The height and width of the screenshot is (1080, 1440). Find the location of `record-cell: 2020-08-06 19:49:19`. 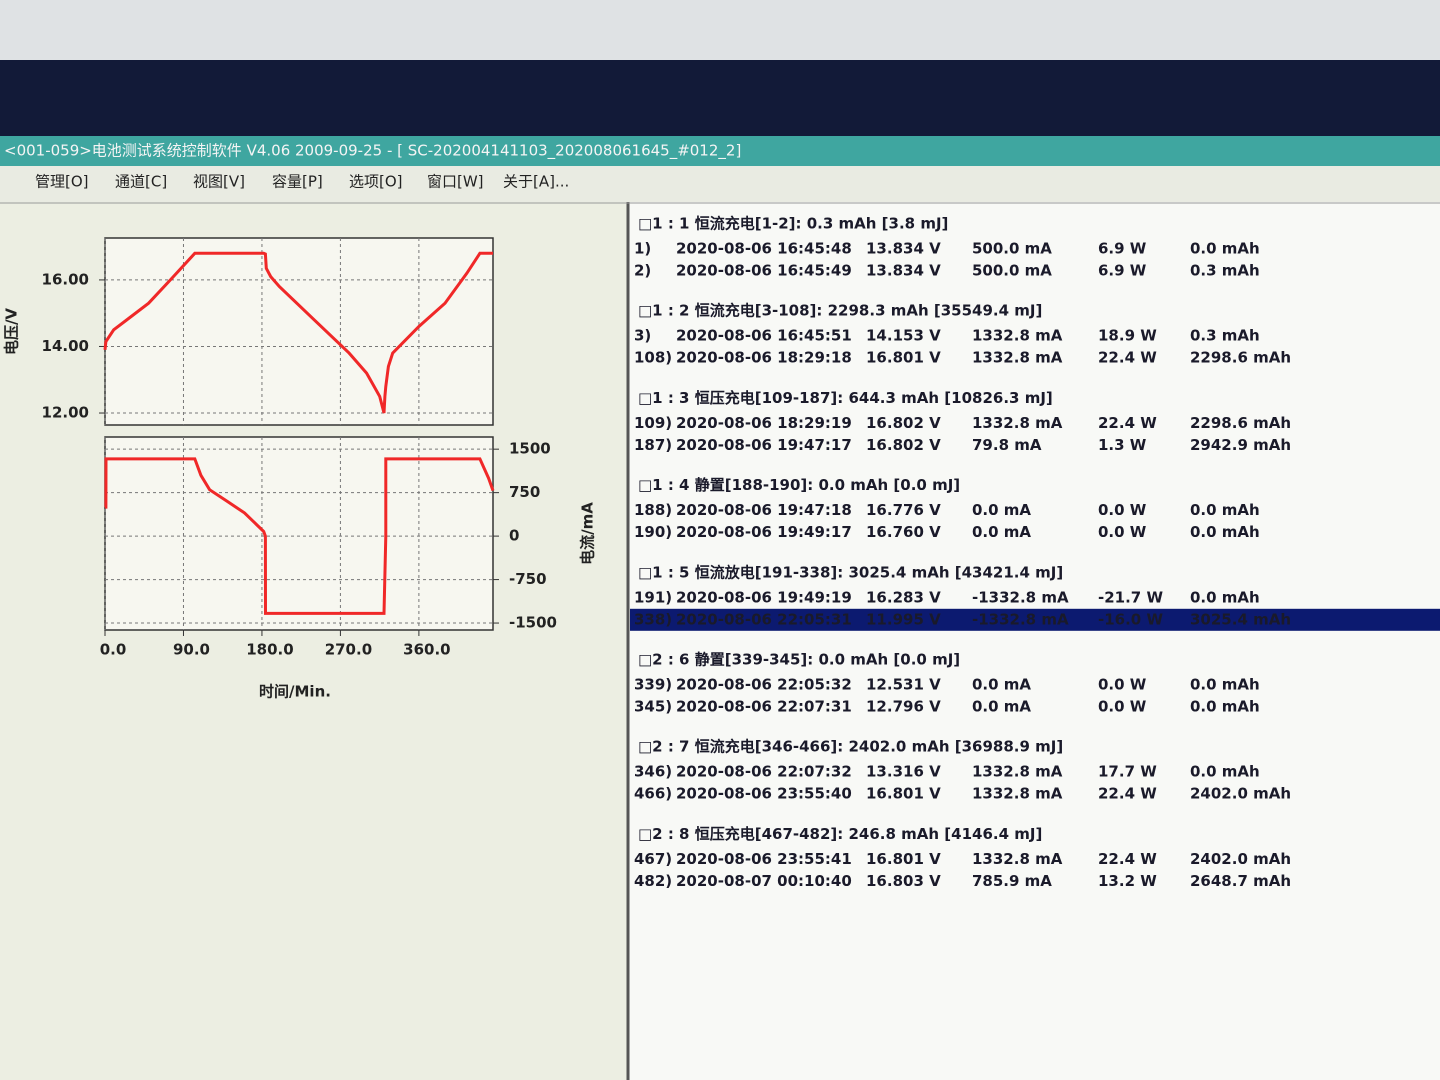

record-cell: 2020-08-06 19:49:19 is located at coordinates (764, 597).